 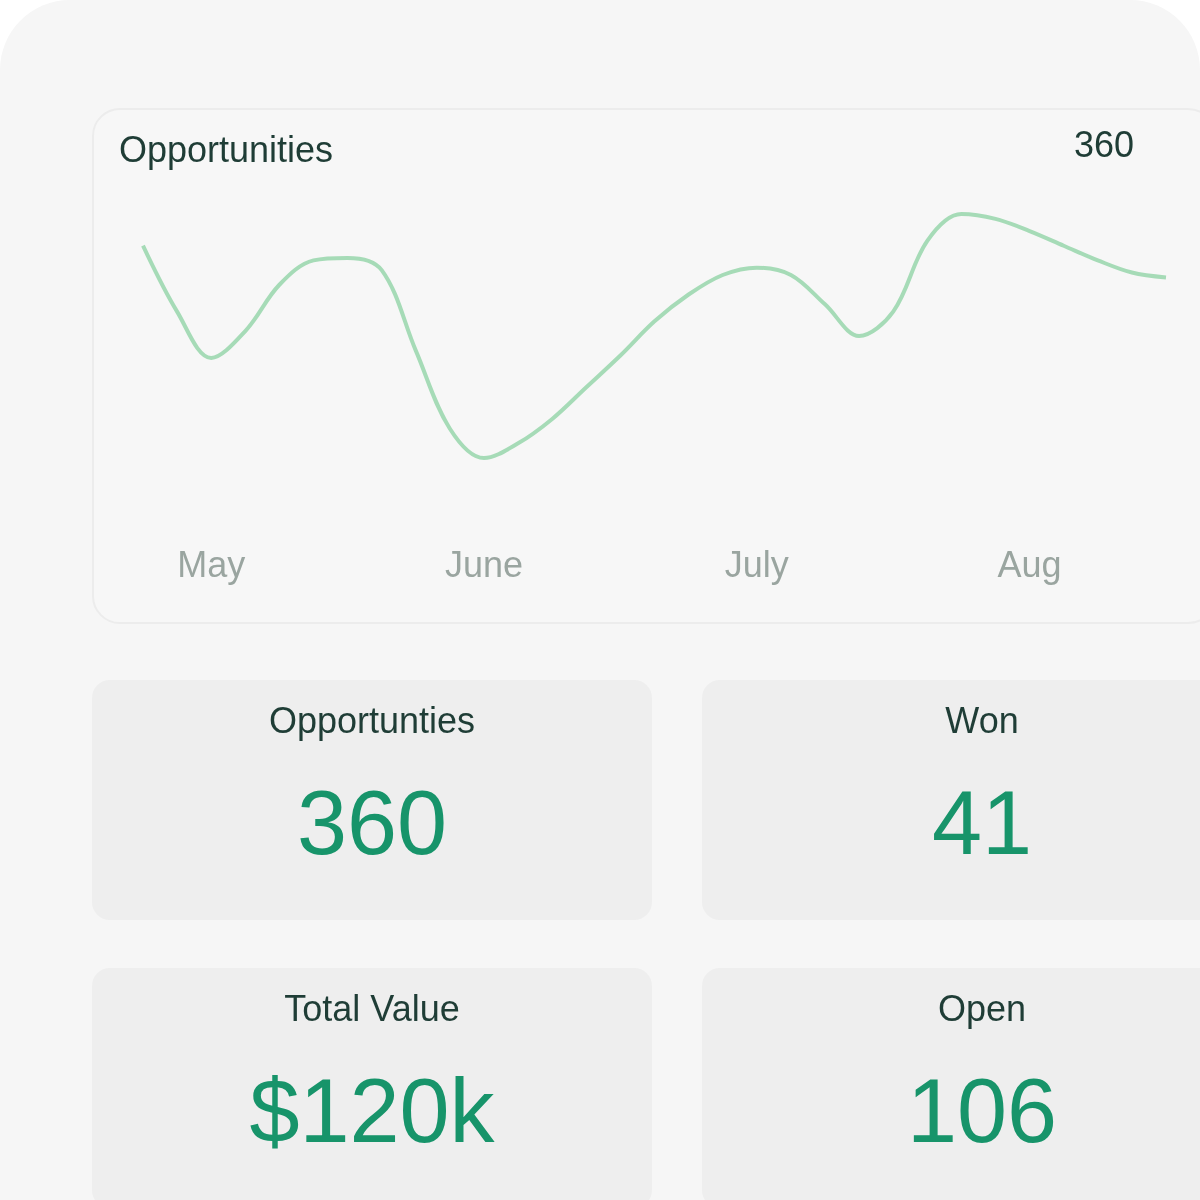 I want to click on text: $120k, so click(x=372, y=1111).